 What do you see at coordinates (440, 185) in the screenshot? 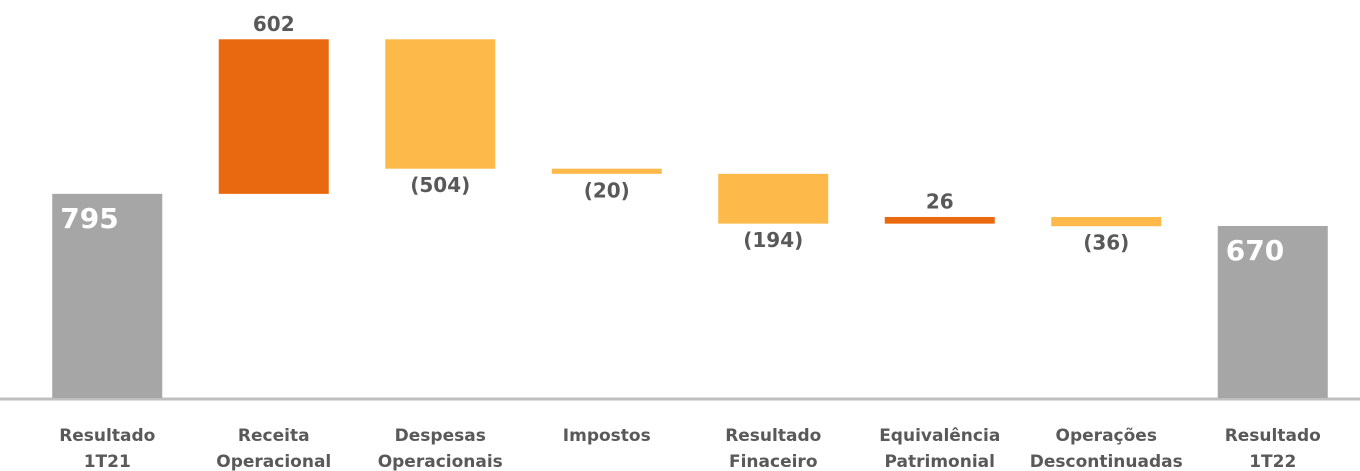
I see `value-label: (504)` at bounding box center [440, 185].